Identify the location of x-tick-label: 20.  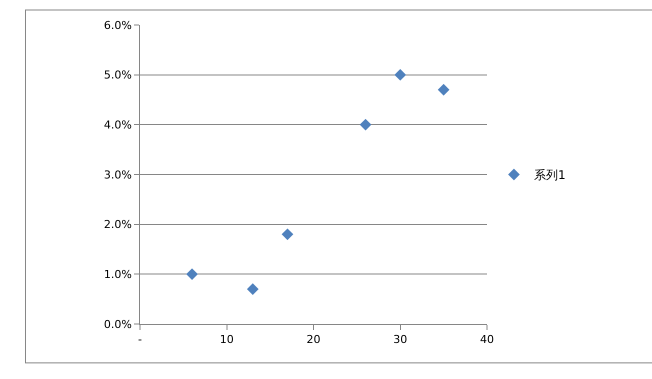
(313, 339).